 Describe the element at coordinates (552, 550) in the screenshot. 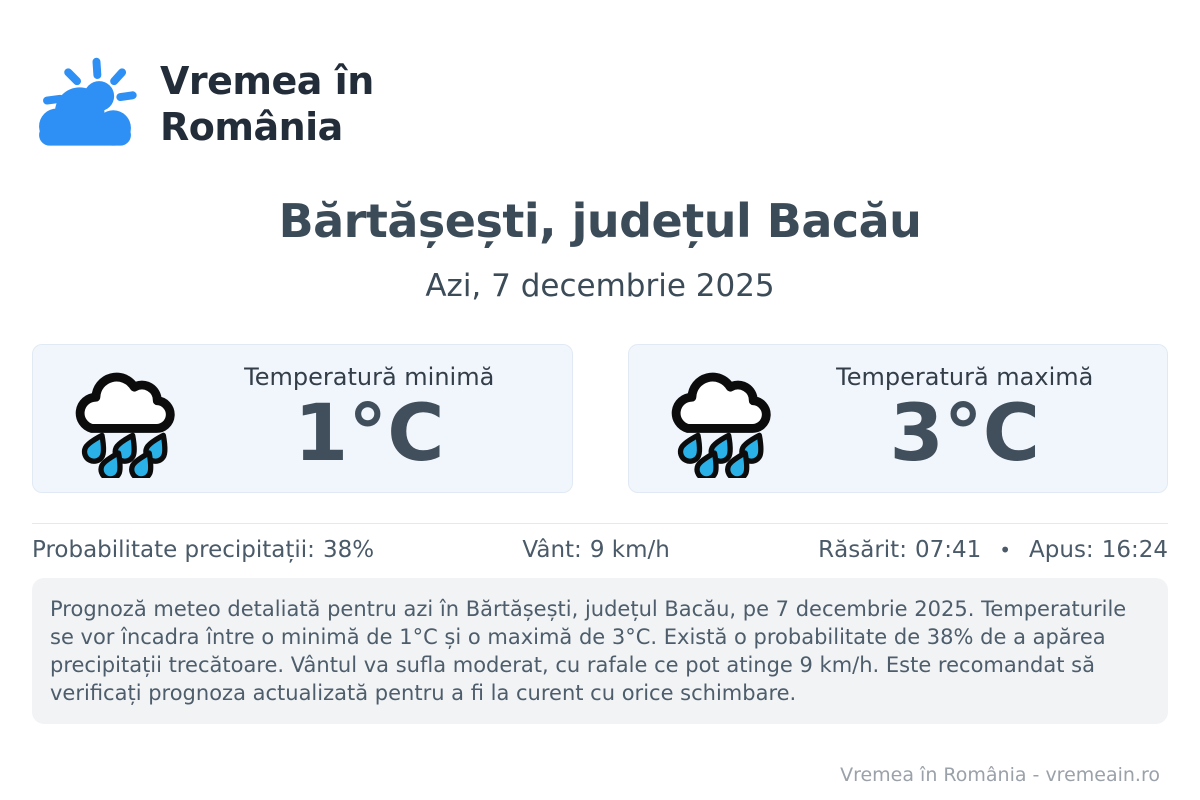

I see `wind-label: Vânt:` at that location.